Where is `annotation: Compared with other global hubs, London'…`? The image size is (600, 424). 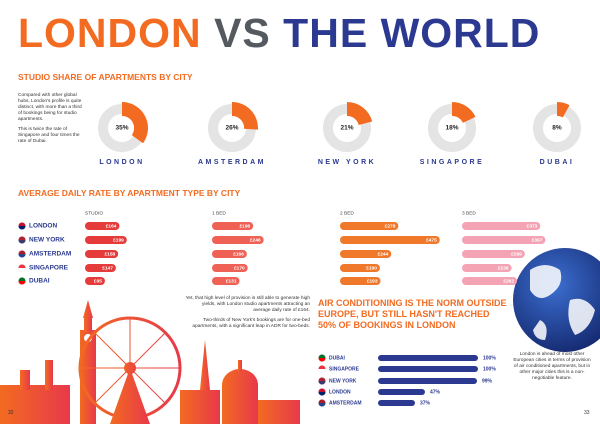
annotation: Compared with other global hubs, London'… is located at coordinates (50, 107).